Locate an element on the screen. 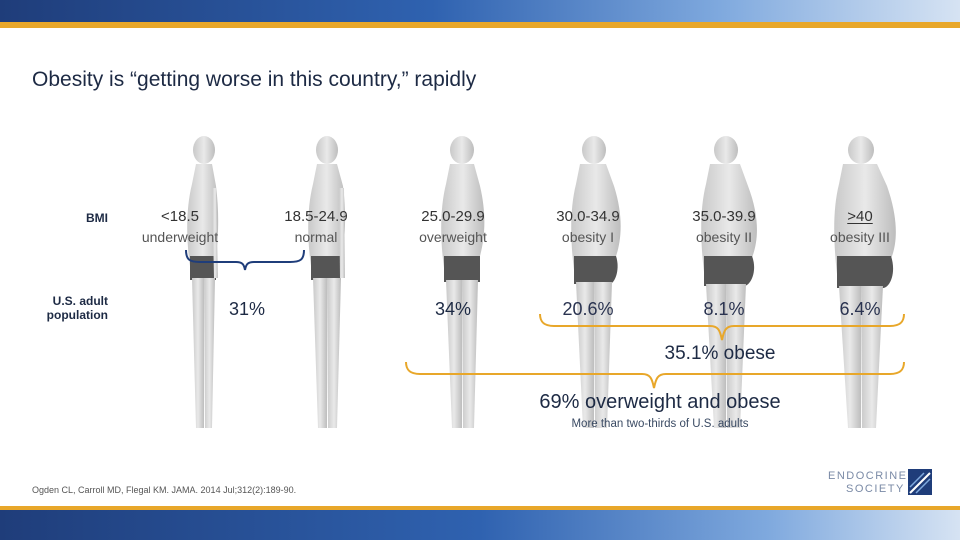  pct-obesity-2: 8.1% is located at coordinates (724, 309).